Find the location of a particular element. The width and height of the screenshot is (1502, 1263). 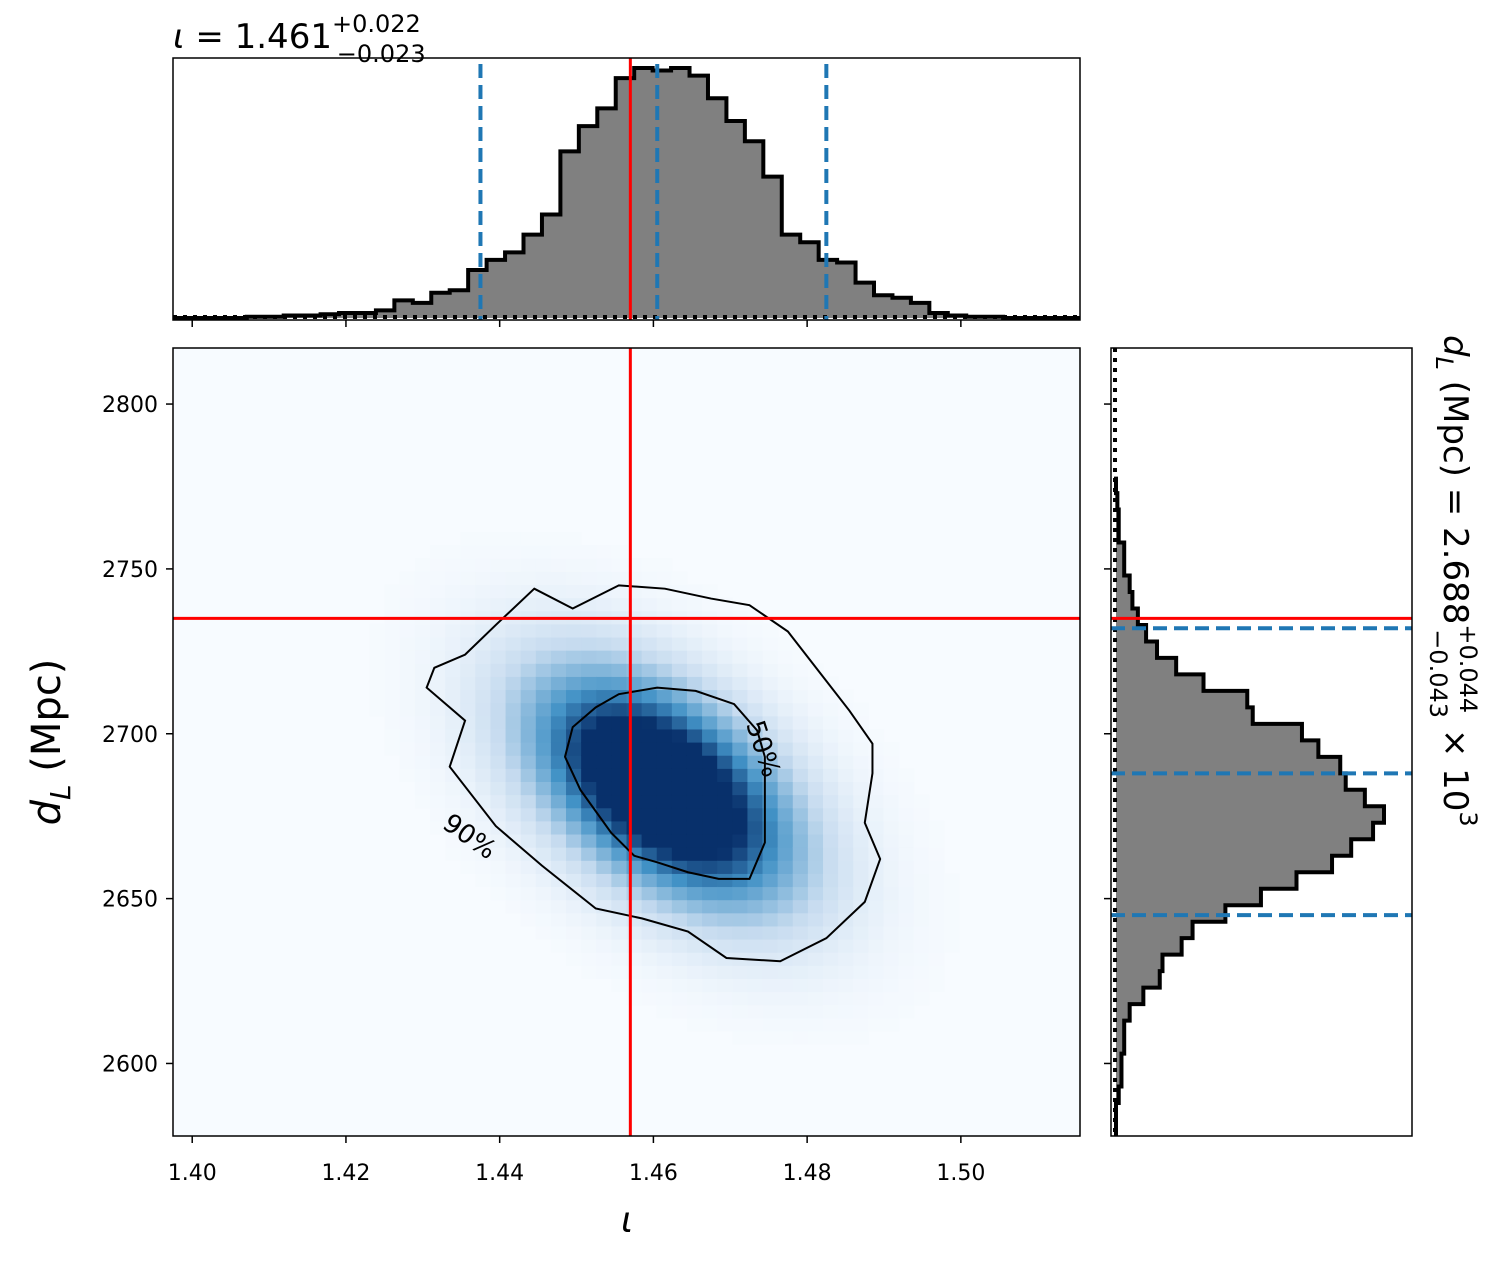

right-title: dL (Mpc) = 2.688+0.044−0.043 × 103 is located at coordinates (1453, 581).